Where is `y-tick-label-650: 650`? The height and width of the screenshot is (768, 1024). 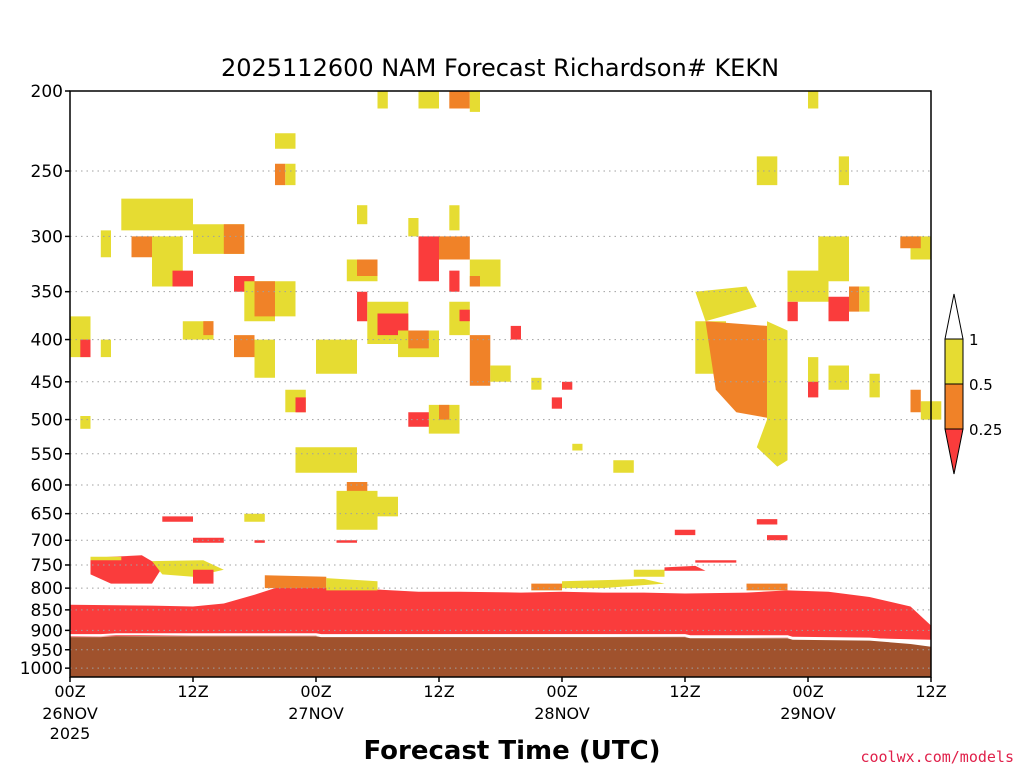
y-tick-label-650: 650 is located at coordinates (47, 515).